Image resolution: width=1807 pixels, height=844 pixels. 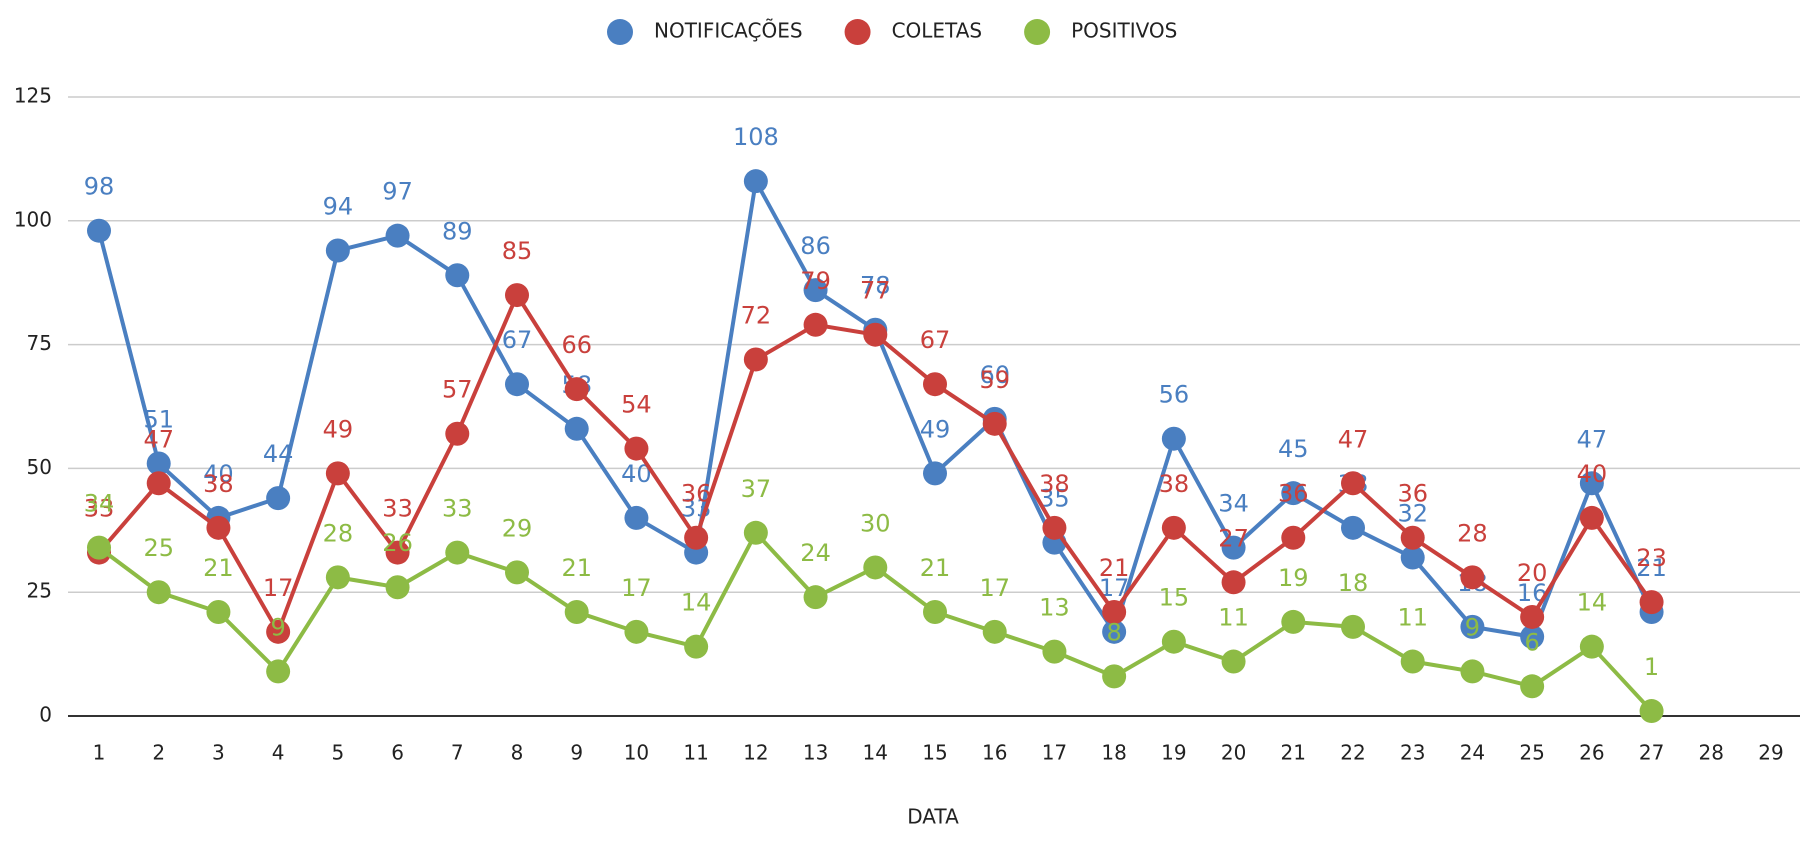 I want to click on data-label: 45, so click(x=1293, y=449).